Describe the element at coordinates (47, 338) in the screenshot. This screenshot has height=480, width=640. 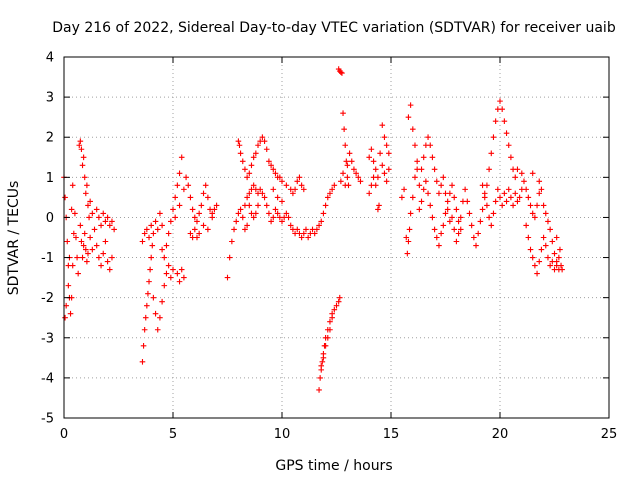
I see `y-tick-label: -3` at that location.